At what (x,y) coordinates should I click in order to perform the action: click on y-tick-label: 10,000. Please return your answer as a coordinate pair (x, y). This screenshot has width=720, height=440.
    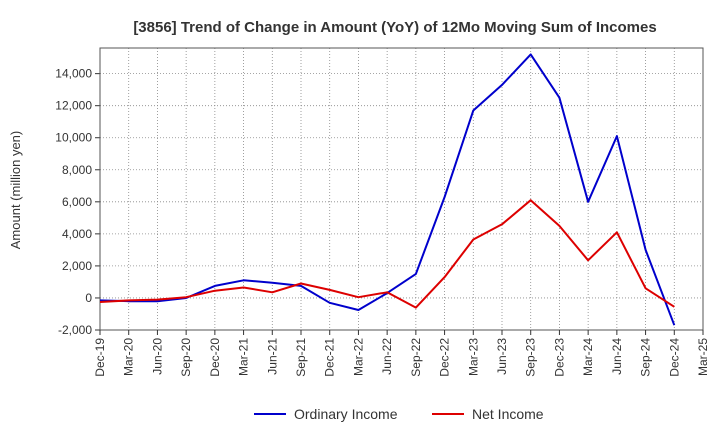
    Looking at the image, I should click on (73, 138).